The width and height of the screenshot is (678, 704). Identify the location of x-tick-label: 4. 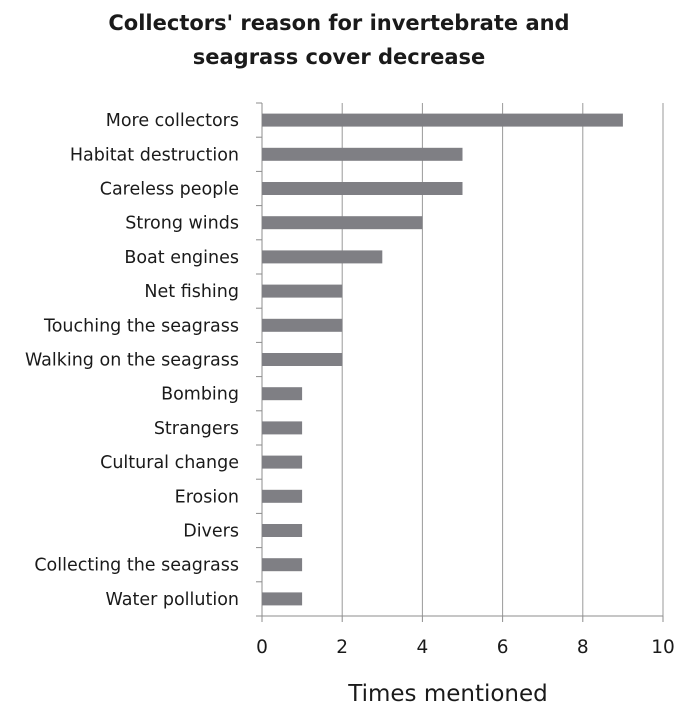
(423, 647).